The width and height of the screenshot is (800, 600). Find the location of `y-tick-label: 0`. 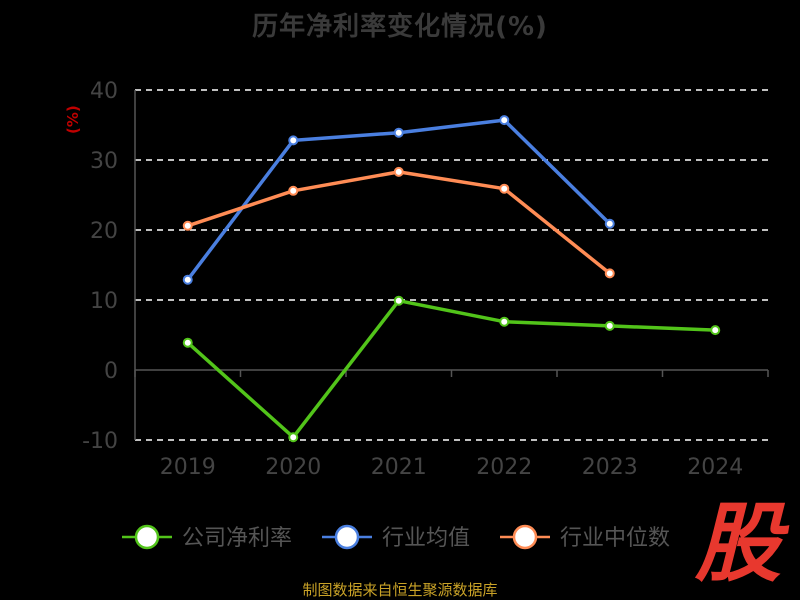

y-tick-label: 0 is located at coordinates (111, 371).